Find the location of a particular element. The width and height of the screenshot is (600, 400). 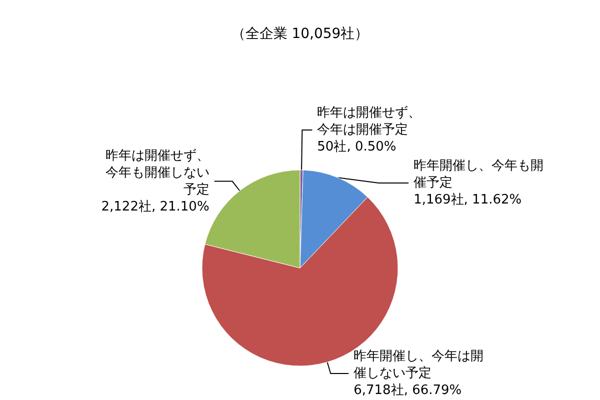

data-label: 1,169社, 11.62% is located at coordinates (468, 200).